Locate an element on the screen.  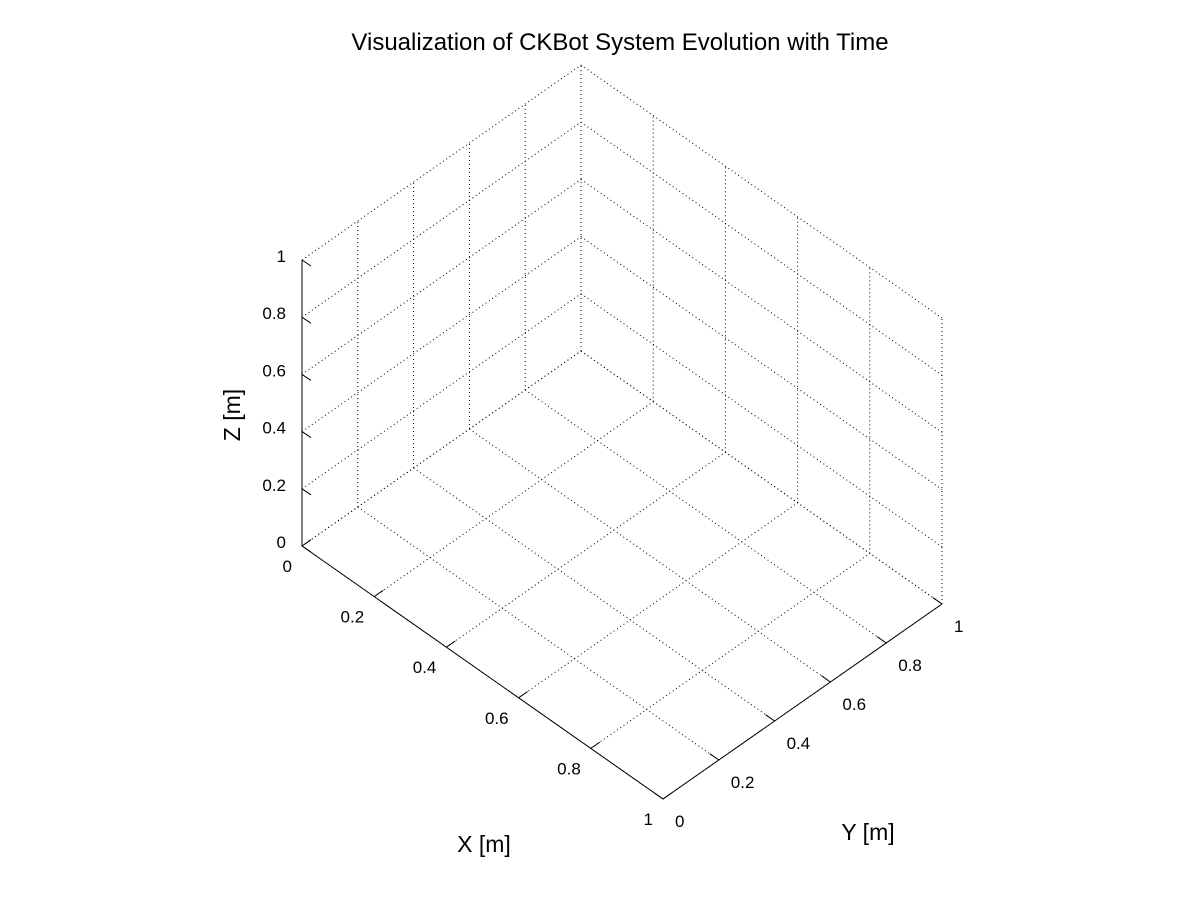
z-tick-label: 0.8 is located at coordinates (274, 313).